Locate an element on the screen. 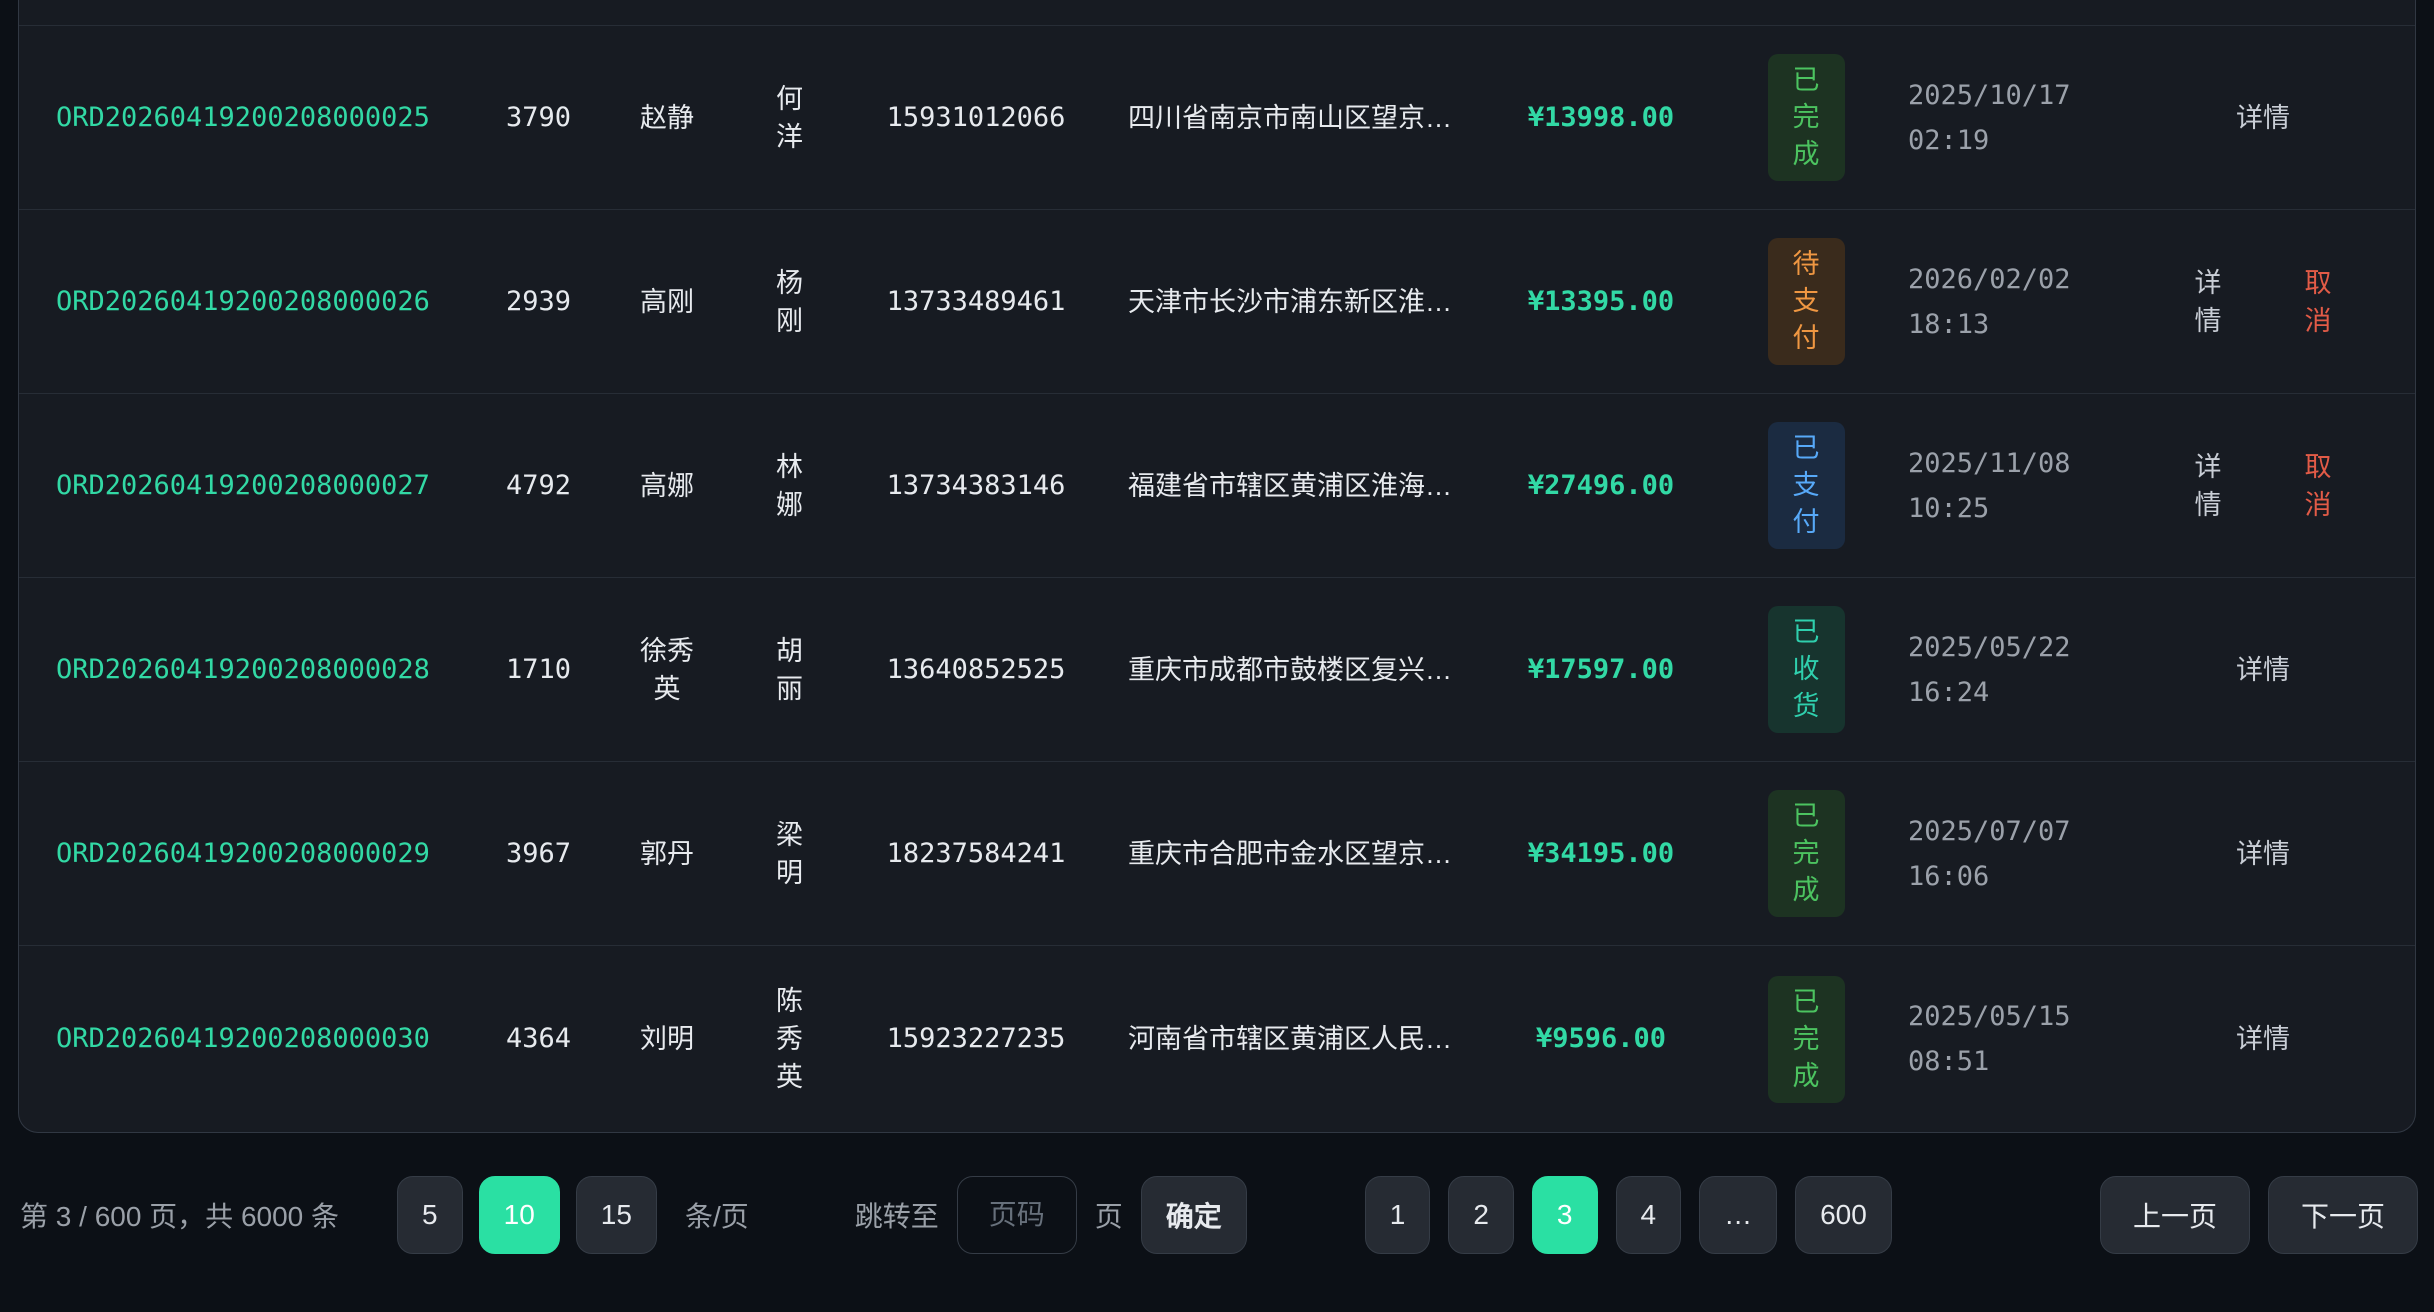 The image size is (2434, 1312). jump-confirm-button: 确定 is located at coordinates (1193, 1215).